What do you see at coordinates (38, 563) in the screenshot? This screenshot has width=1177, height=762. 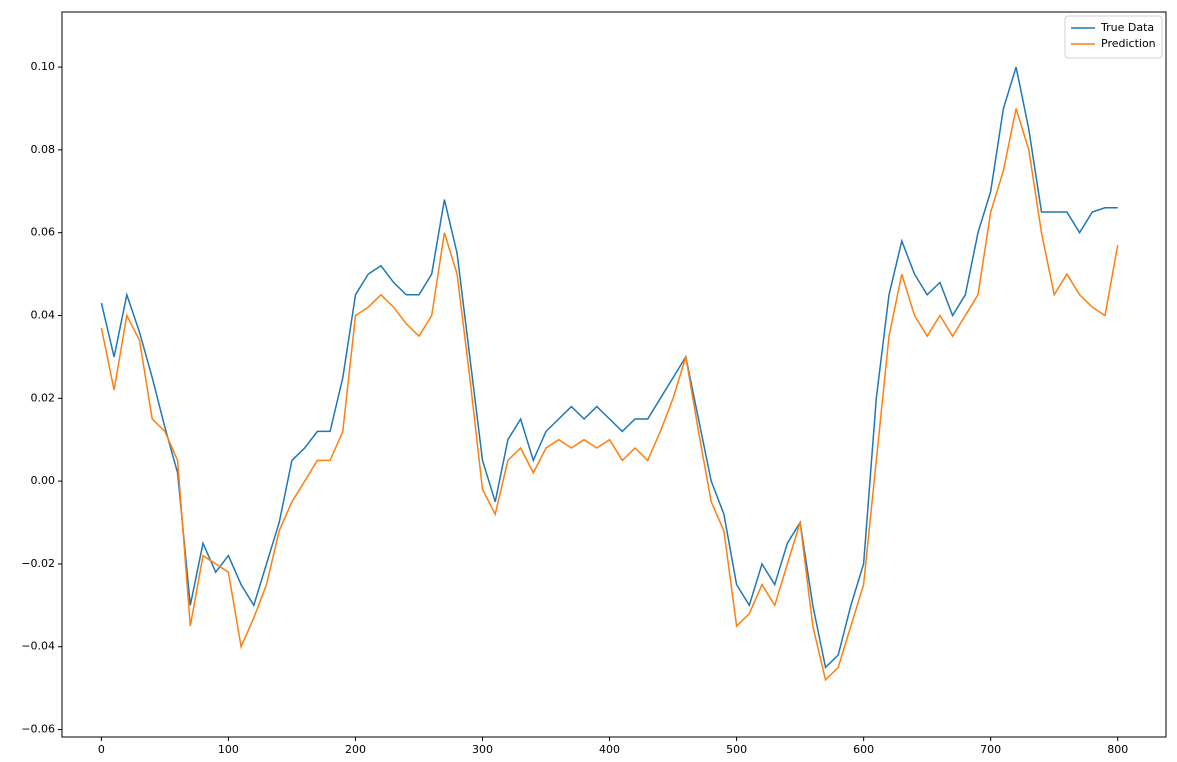 I see `y-tick-label: −0.02` at bounding box center [38, 563].